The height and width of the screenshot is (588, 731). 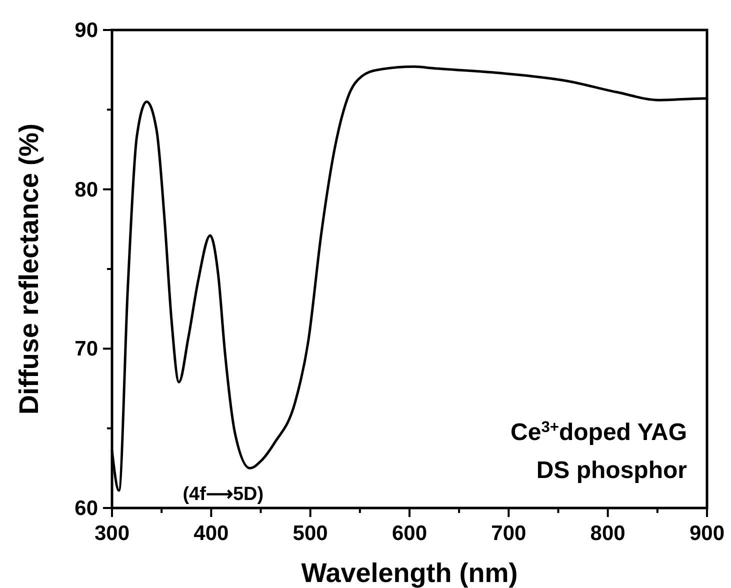 What do you see at coordinates (611, 470) in the screenshot?
I see `annotation: DS phosphor` at bounding box center [611, 470].